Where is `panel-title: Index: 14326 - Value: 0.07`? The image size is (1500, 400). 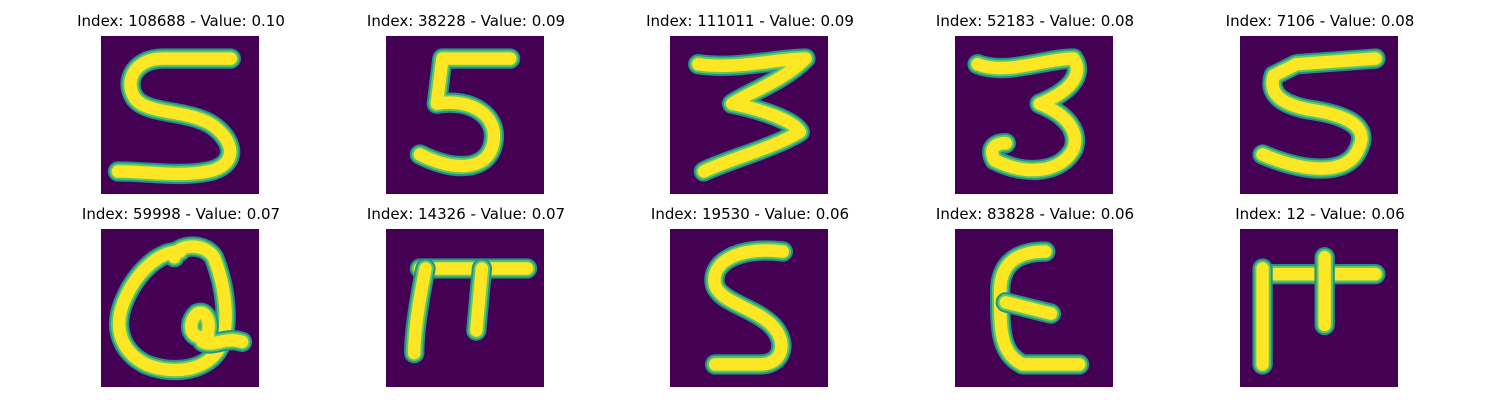 panel-title: Index: 14326 - Value: 0.07 is located at coordinates (466, 214).